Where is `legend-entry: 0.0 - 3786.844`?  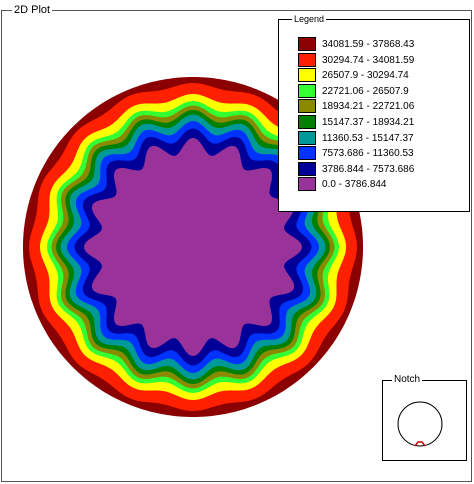 legend-entry: 0.0 - 3786.844 is located at coordinates (383, 184).